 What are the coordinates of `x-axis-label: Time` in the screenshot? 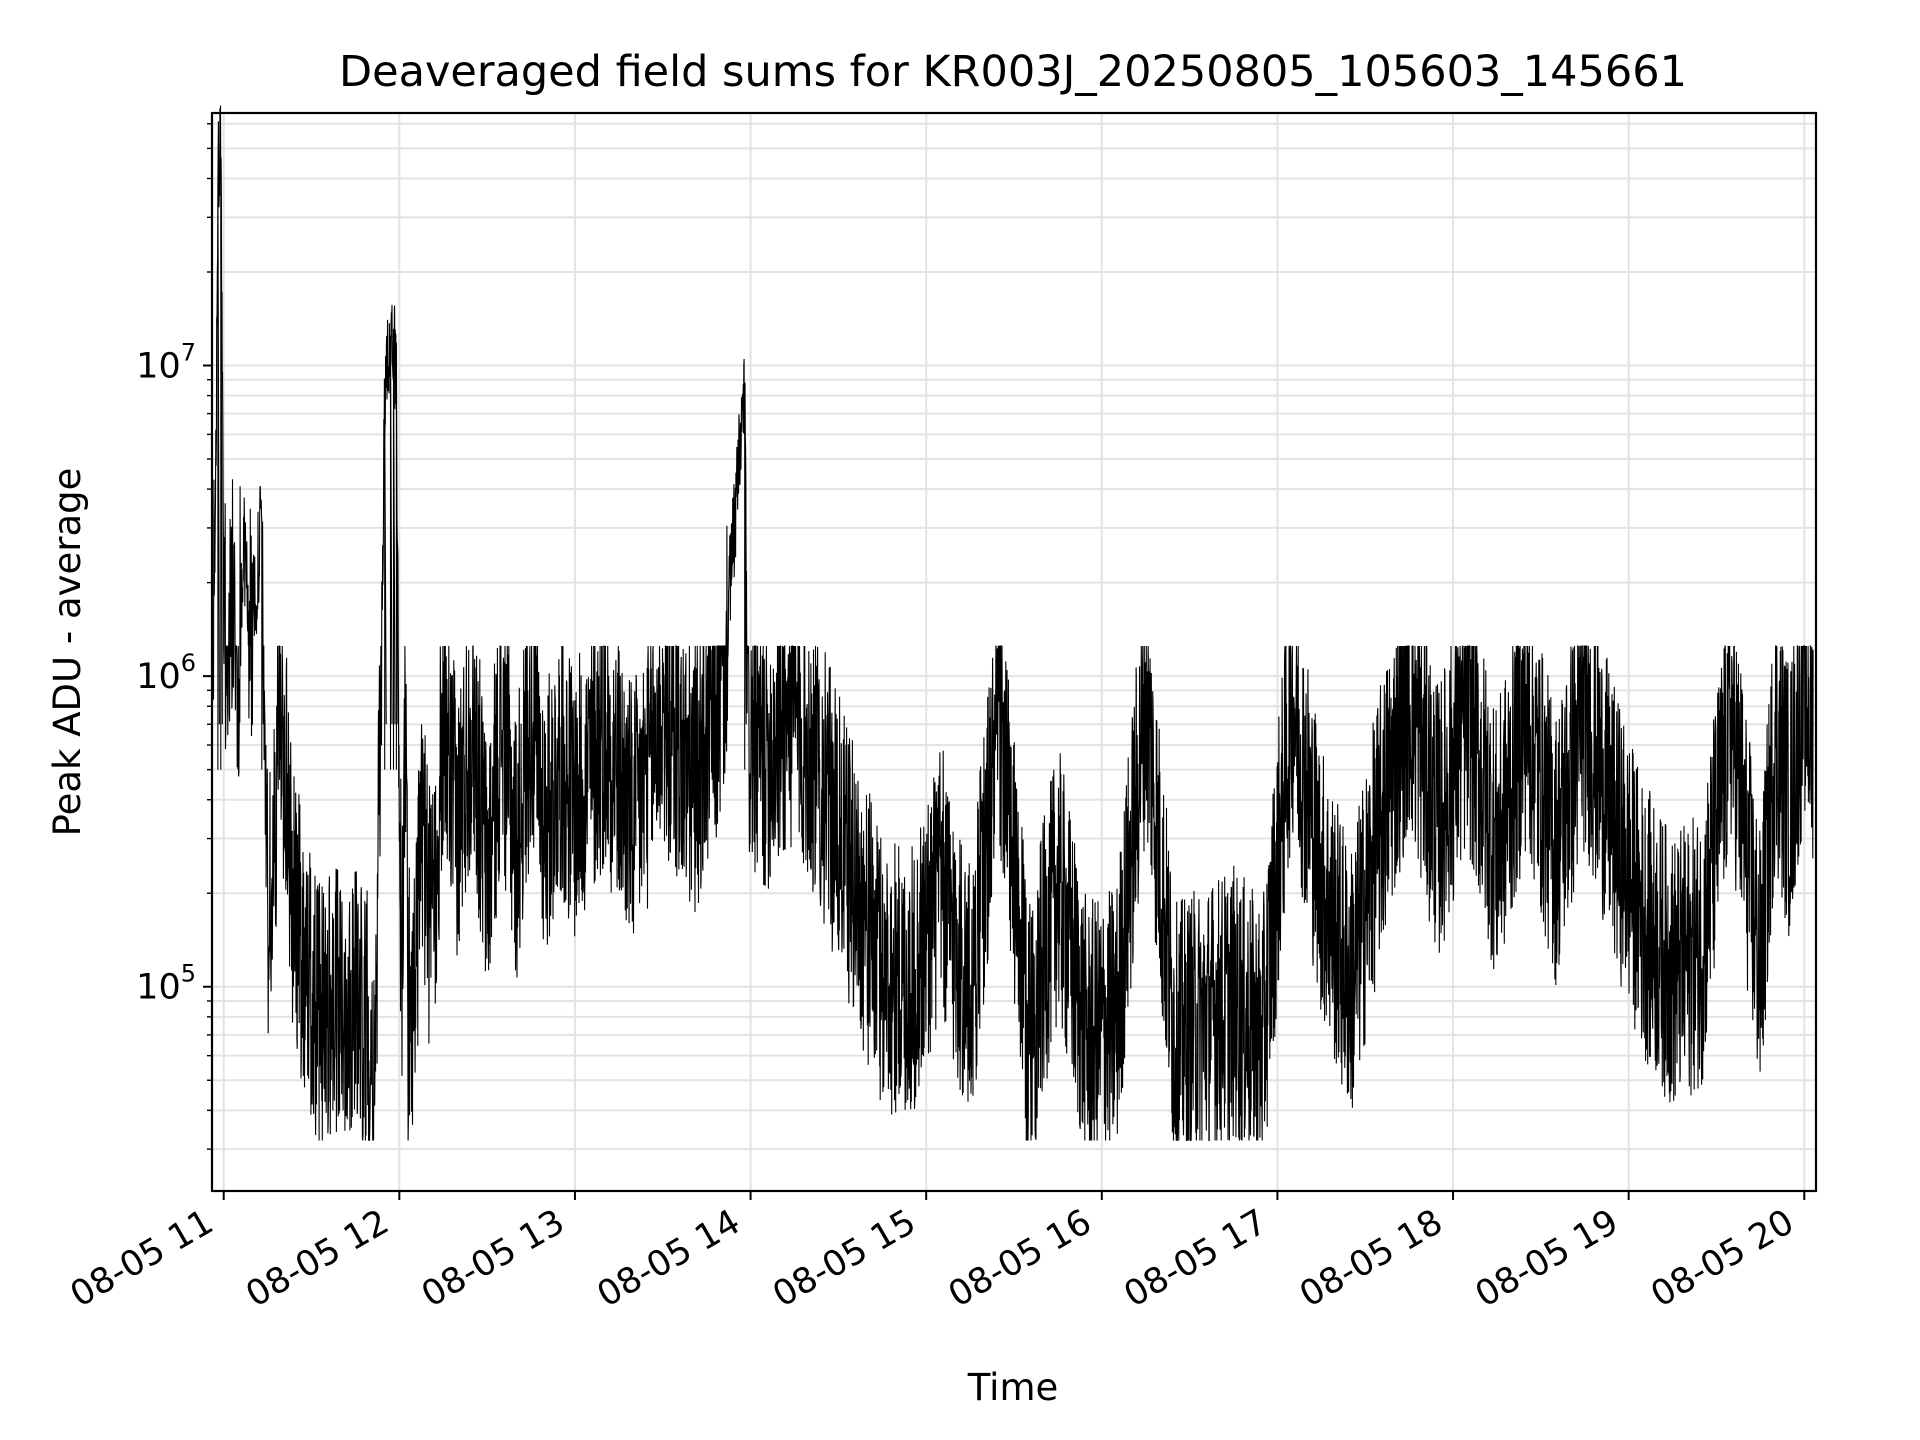 It's located at (1013, 1387).